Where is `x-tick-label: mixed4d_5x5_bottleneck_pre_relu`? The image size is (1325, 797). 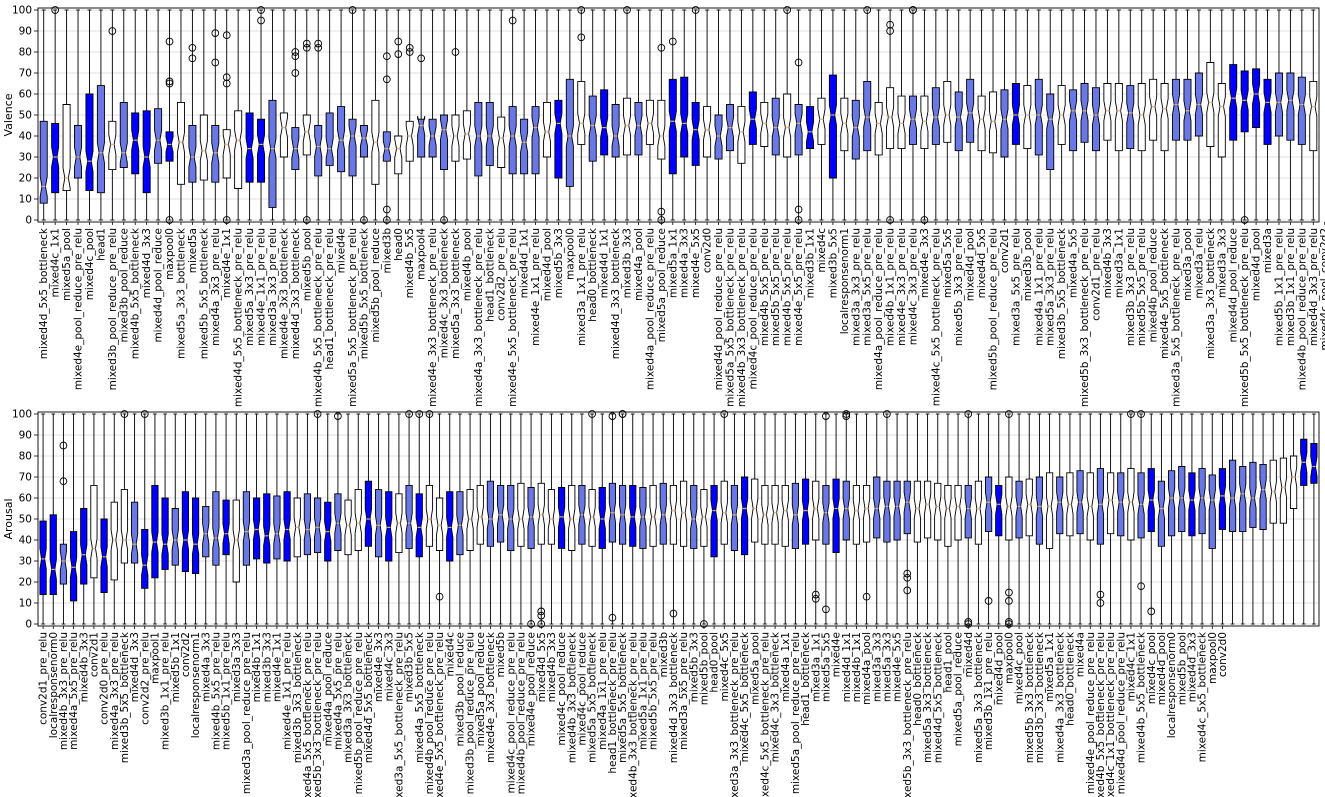
x-tick-label: mixed4d_5x5_bottleneck_pre_relu is located at coordinates (239, 317).